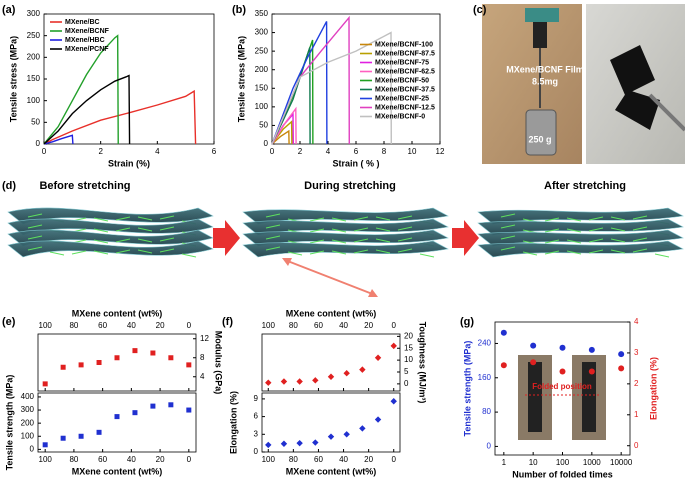 This screenshot has height=480, width=685. What do you see at coordinates (331, 422) in the screenshot?
I see `plot-frame` at bounding box center [331, 422].